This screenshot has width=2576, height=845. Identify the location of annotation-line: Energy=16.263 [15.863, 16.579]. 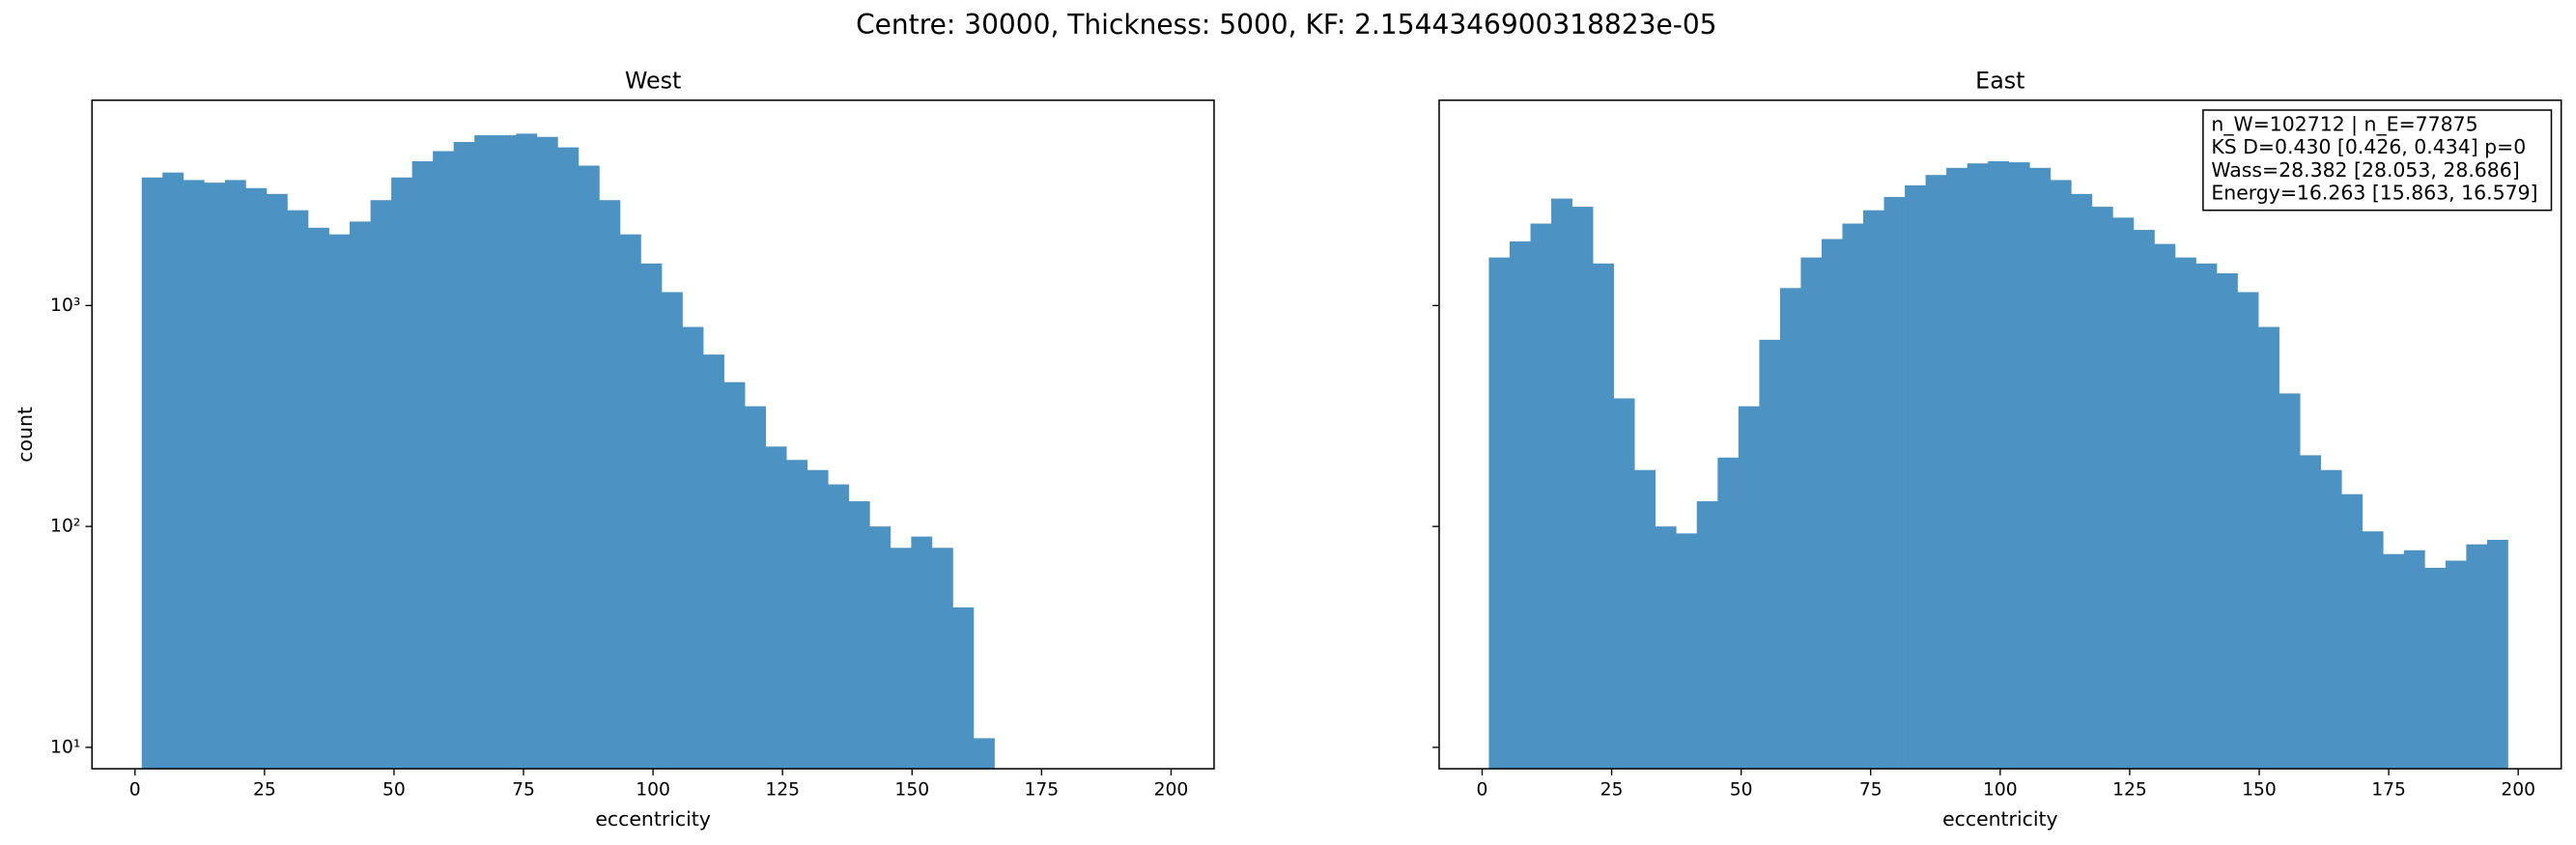
(2374, 193).